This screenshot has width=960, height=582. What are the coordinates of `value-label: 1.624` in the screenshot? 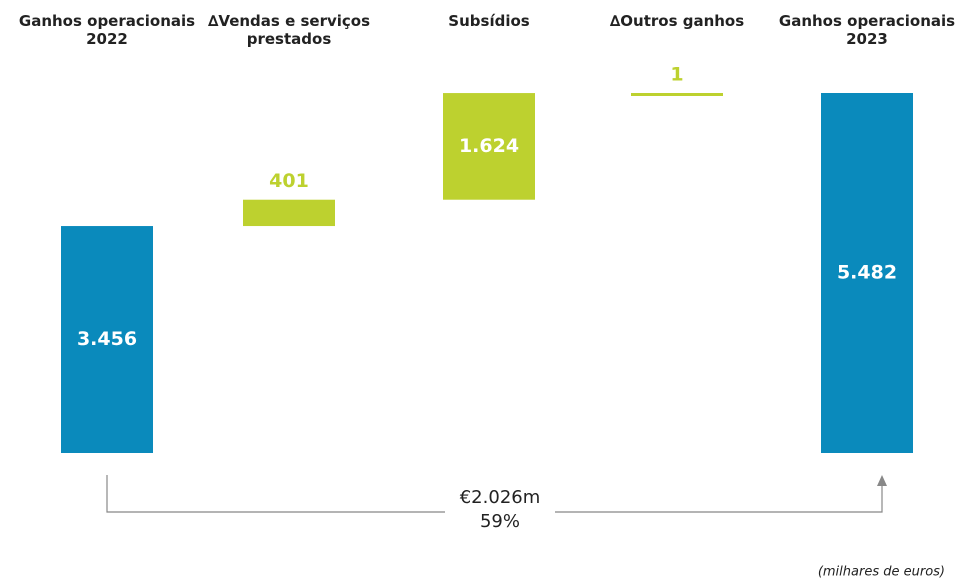 It's located at (489, 146).